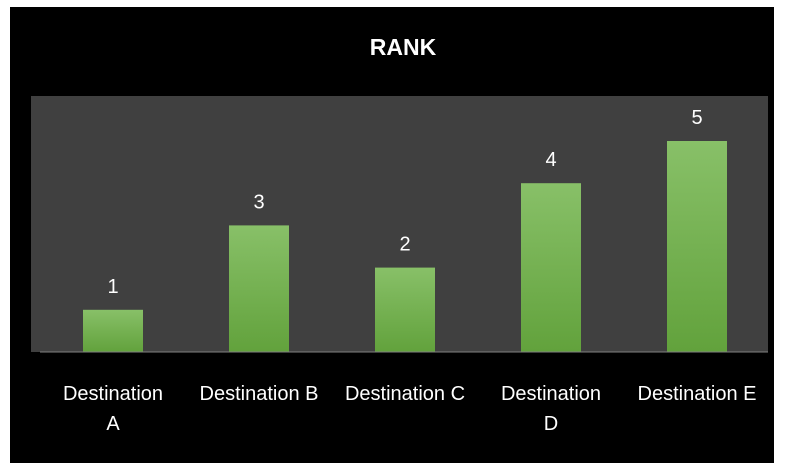 The width and height of the screenshot is (785, 466). I want to click on data-label-1: 1, so click(112, 287).